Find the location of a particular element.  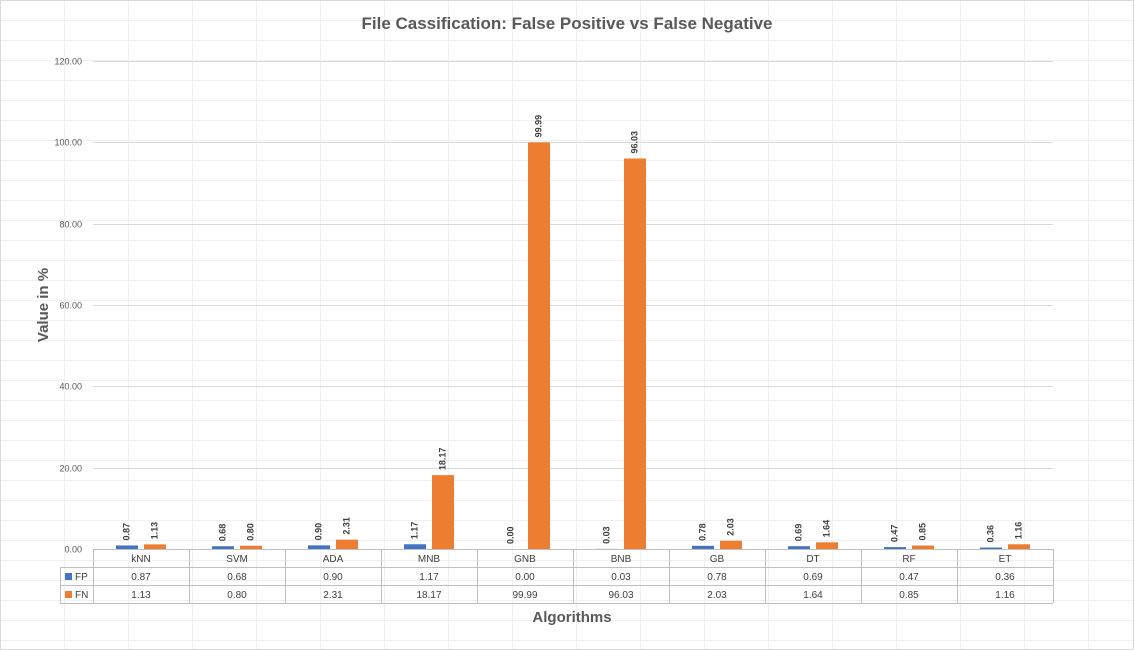

y-tick-label: 40.00 is located at coordinates (70, 387).